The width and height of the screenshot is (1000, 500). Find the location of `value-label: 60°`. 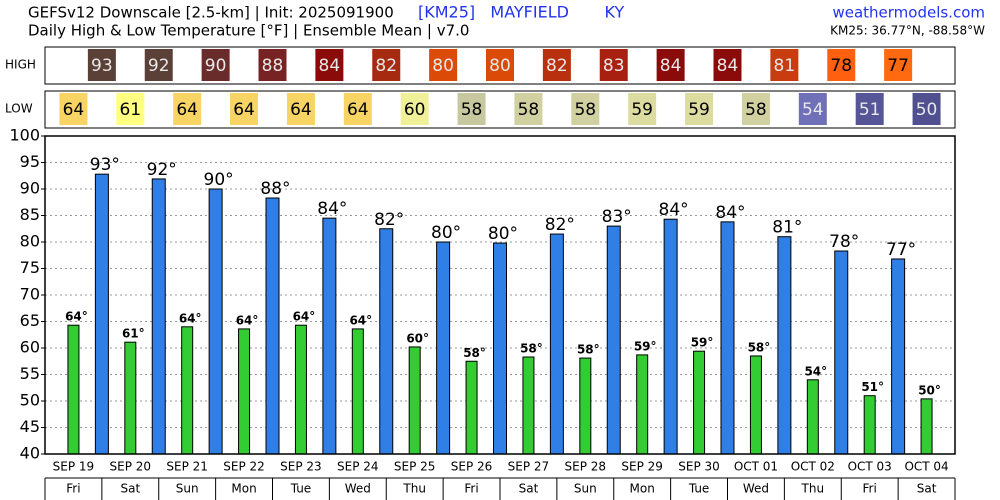

value-label: 60° is located at coordinates (417, 338).